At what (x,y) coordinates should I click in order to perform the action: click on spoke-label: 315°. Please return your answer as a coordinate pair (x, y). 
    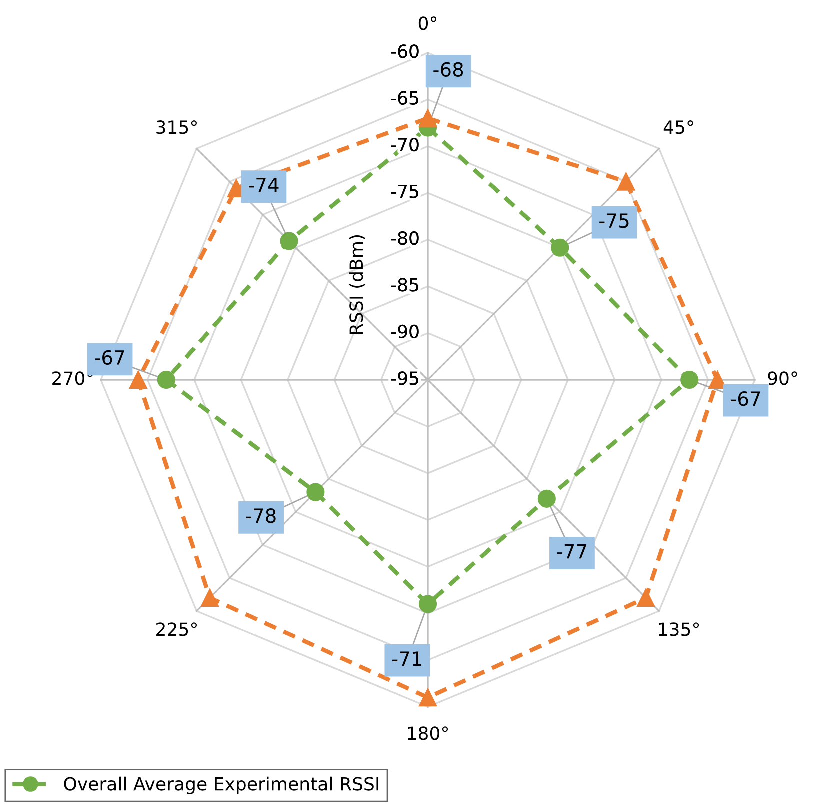
    Looking at the image, I should click on (177, 127).